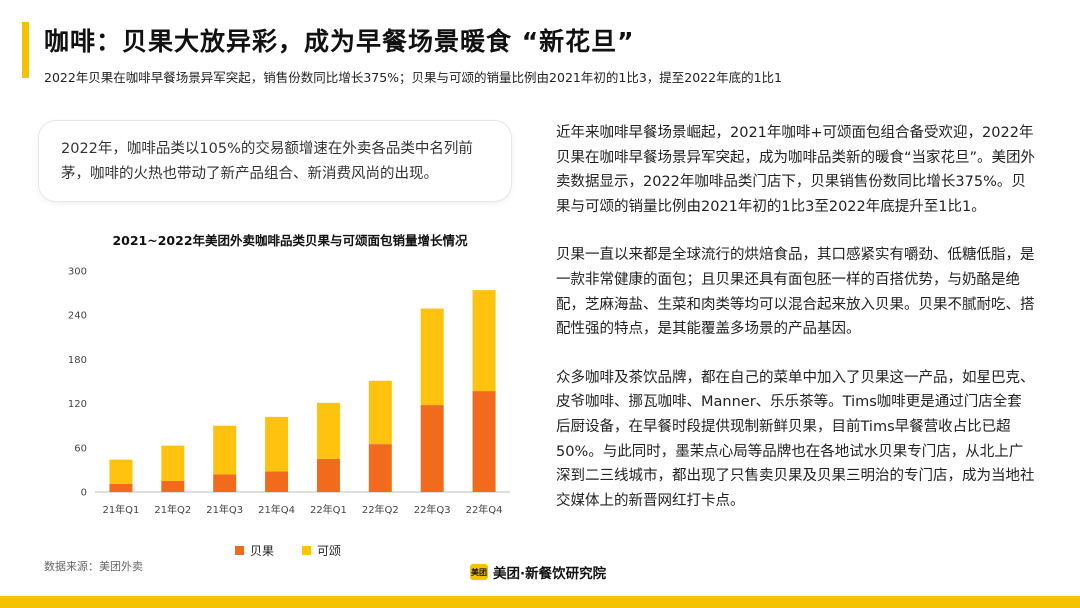 This screenshot has width=1080, height=608. I want to click on y-tick-label: 300, so click(77, 272).